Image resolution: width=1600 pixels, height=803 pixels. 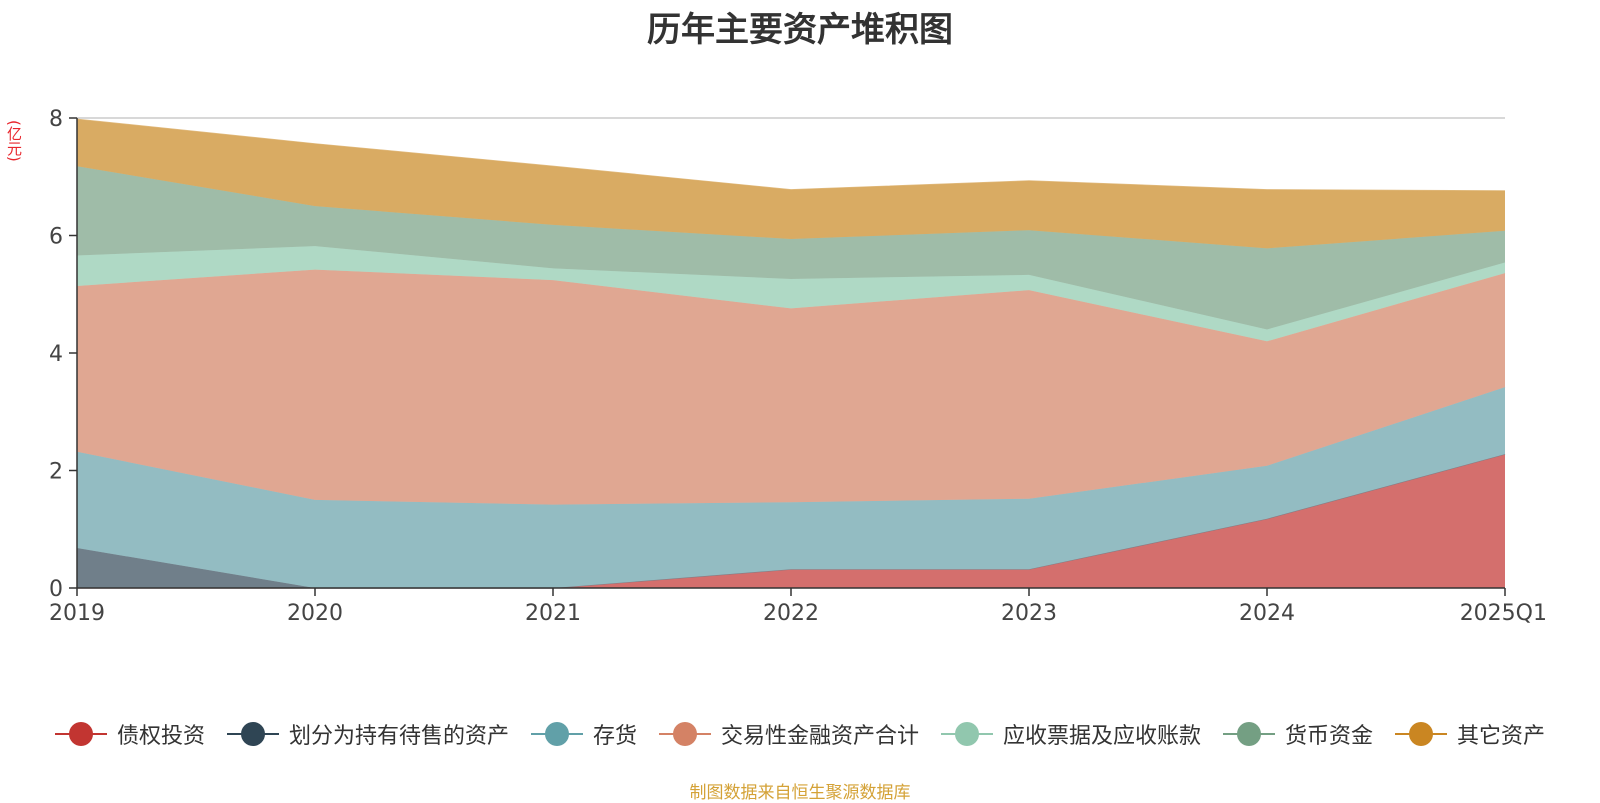 I want to click on legend-item: 应收票据及应收账款, so click(x=1071, y=734).